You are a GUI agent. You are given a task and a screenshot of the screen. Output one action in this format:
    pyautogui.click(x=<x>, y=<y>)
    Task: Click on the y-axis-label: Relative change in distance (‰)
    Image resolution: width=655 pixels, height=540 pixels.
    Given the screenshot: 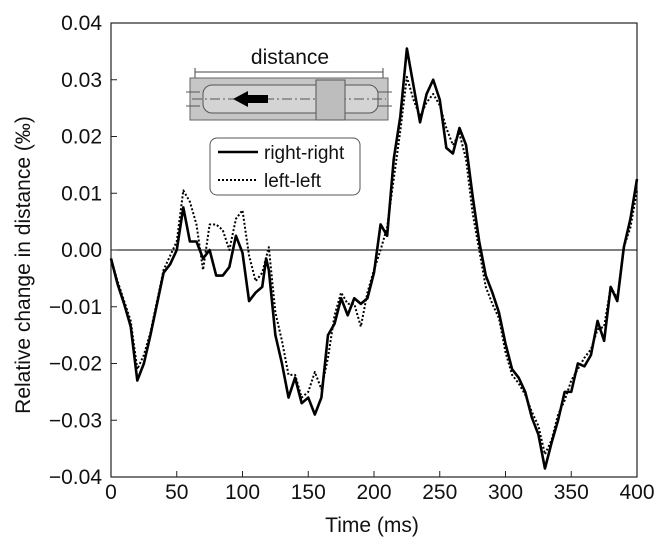 What is the action you would take?
    pyautogui.click(x=23, y=265)
    